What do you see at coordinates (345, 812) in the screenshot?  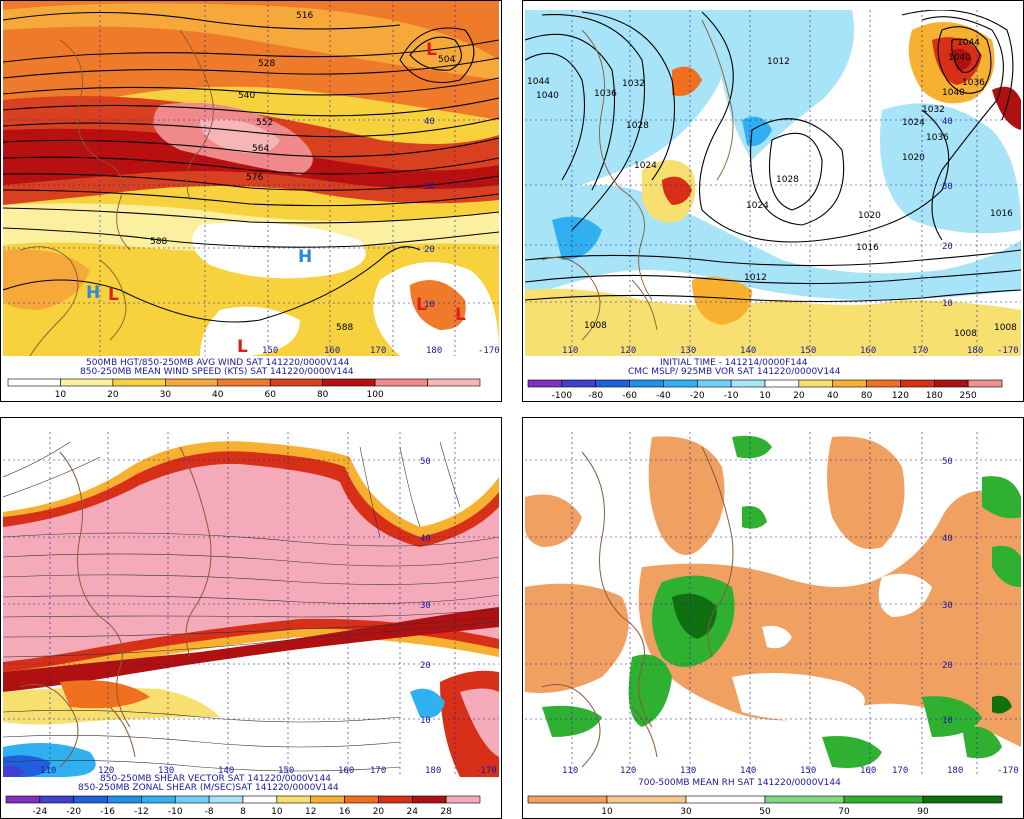 I see `colorbar-label: 16` at bounding box center [345, 812].